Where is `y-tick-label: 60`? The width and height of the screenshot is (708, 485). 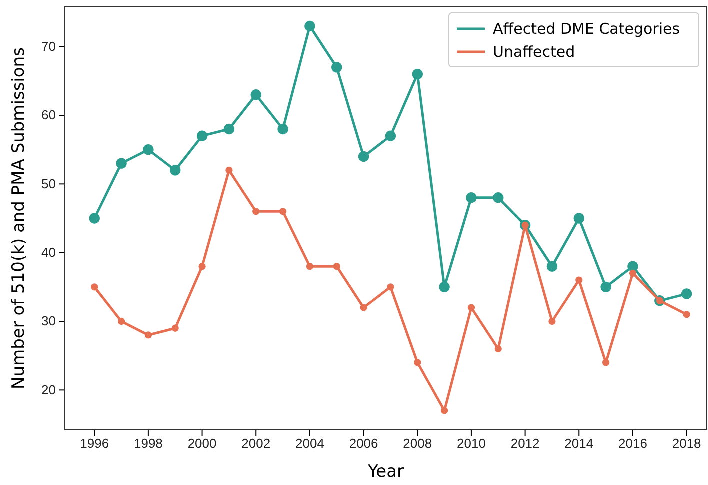
y-tick-label: 60 is located at coordinates (49, 115).